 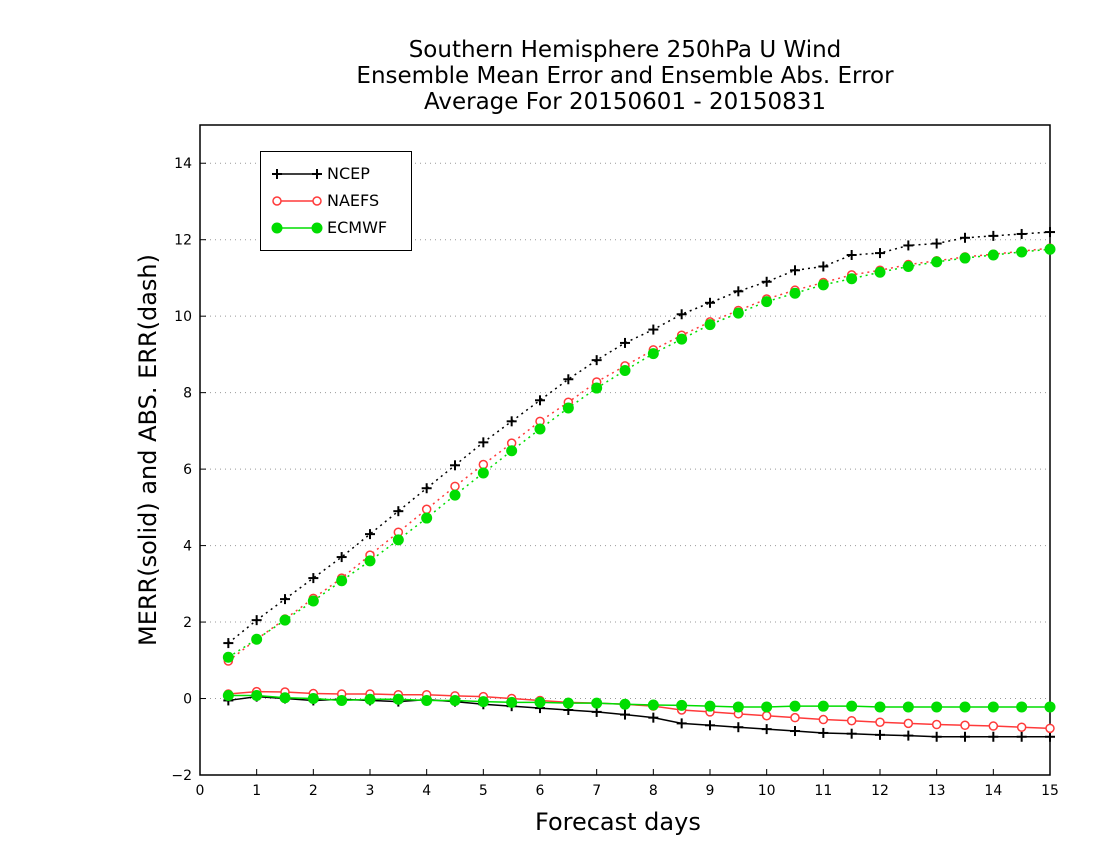 What do you see at coordinates (187, 623) in the screenshot?
I see `y-tick-label: 2` at bounding box center [187, 623].